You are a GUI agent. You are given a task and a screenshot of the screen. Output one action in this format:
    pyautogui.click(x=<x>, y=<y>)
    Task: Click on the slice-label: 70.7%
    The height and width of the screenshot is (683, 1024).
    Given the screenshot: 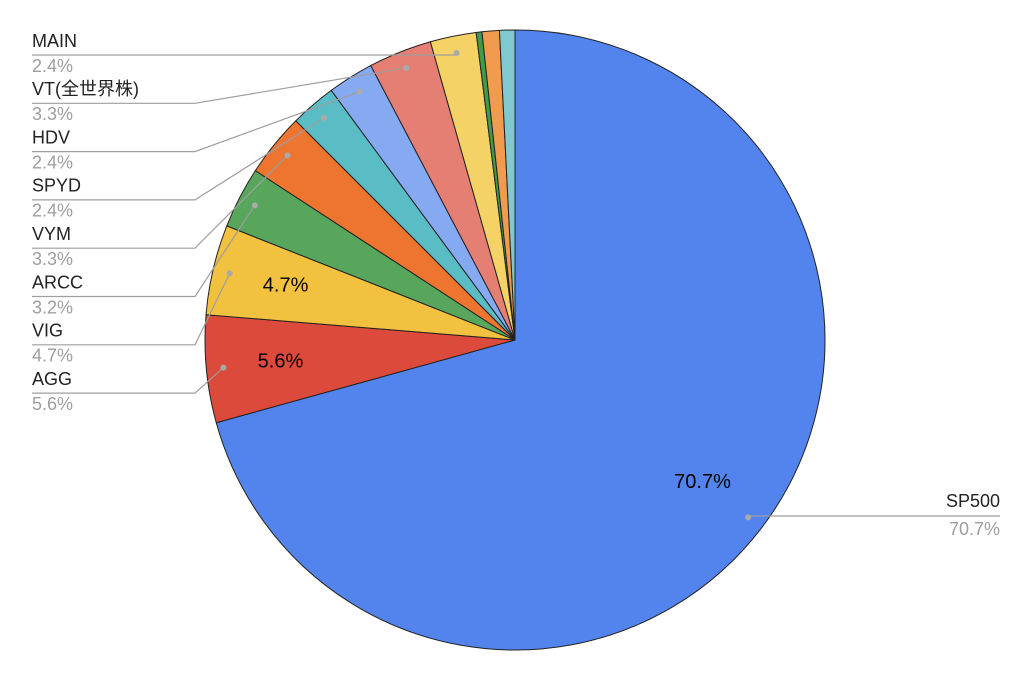 What is the action you would take?
    pyautogui.click(x=702, y=482)
    